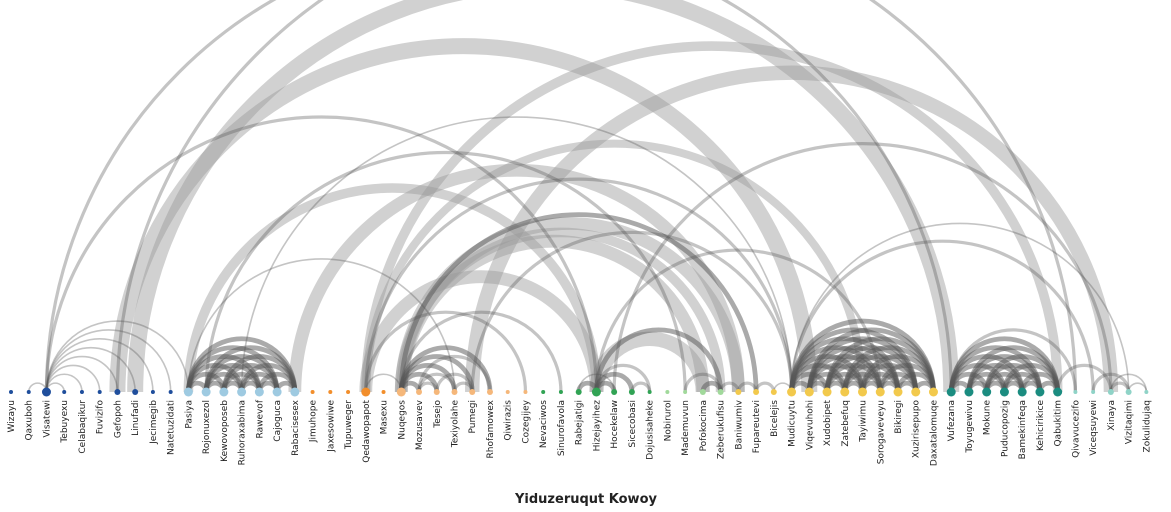  Describe the element at coordinates (349, 425) in the screenshot. I see `node-label: Tupuweger` at that location.